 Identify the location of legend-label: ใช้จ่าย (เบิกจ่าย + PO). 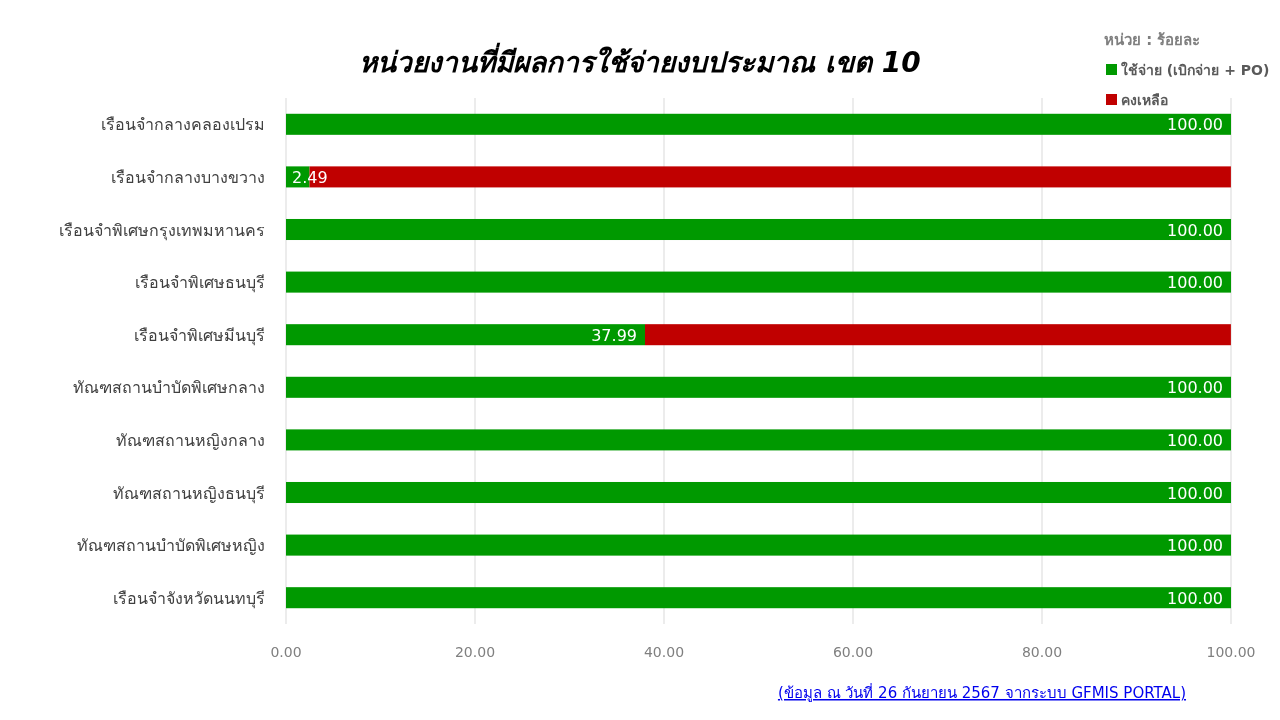
(1195, 69).